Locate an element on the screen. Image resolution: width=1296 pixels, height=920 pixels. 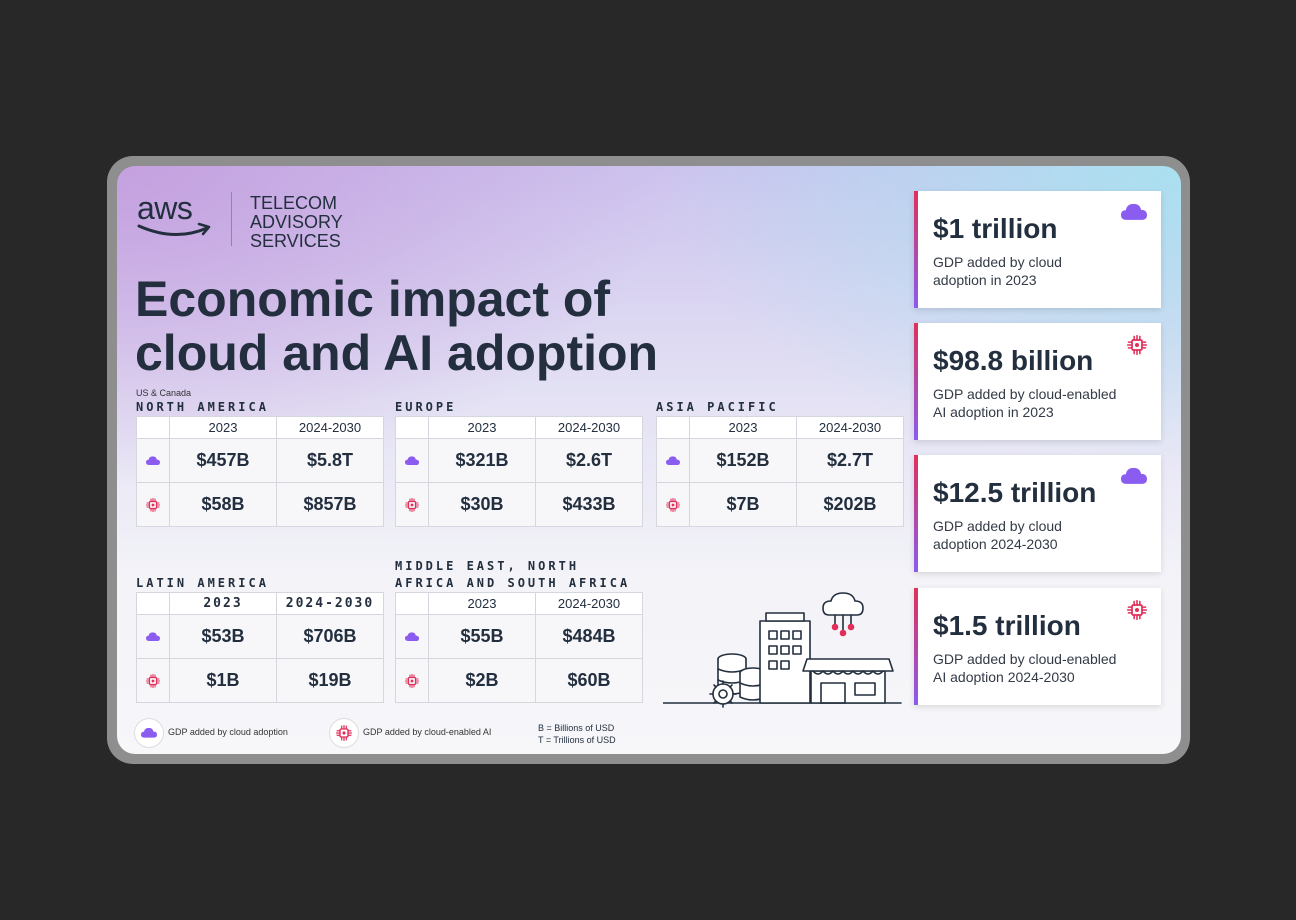
legend-cloud-badge is located at coordinates (149, 733).